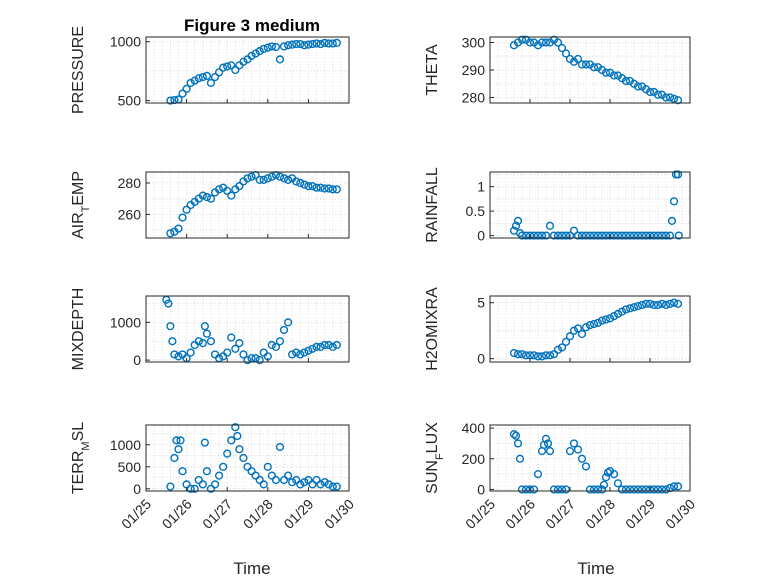 The width and height of the screenshot is (778, 583). I want to click on panel-mixdepth: 0 1000 MIXDEPTH, so click(210, 329).